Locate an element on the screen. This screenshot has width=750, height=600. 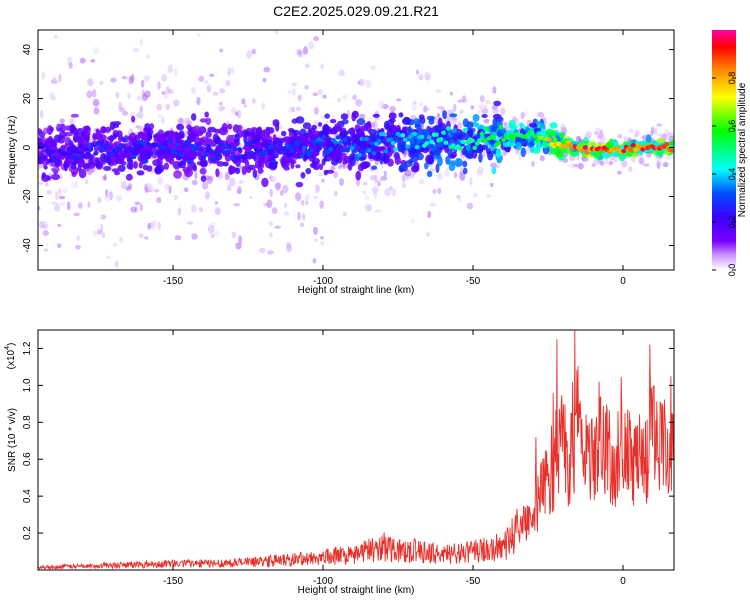
snr-y-tick-label: 0.2 is located at coordinates (27, 533).